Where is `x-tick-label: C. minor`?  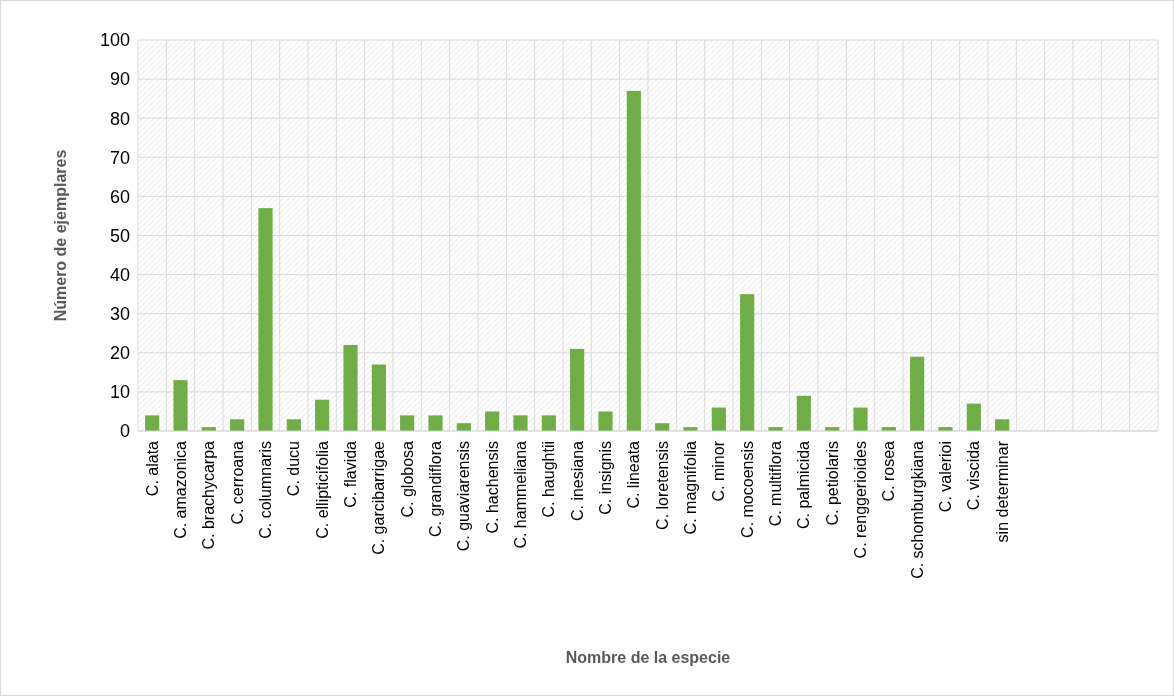 x-tick-label: C. minor is located at coordinates (719, 471).